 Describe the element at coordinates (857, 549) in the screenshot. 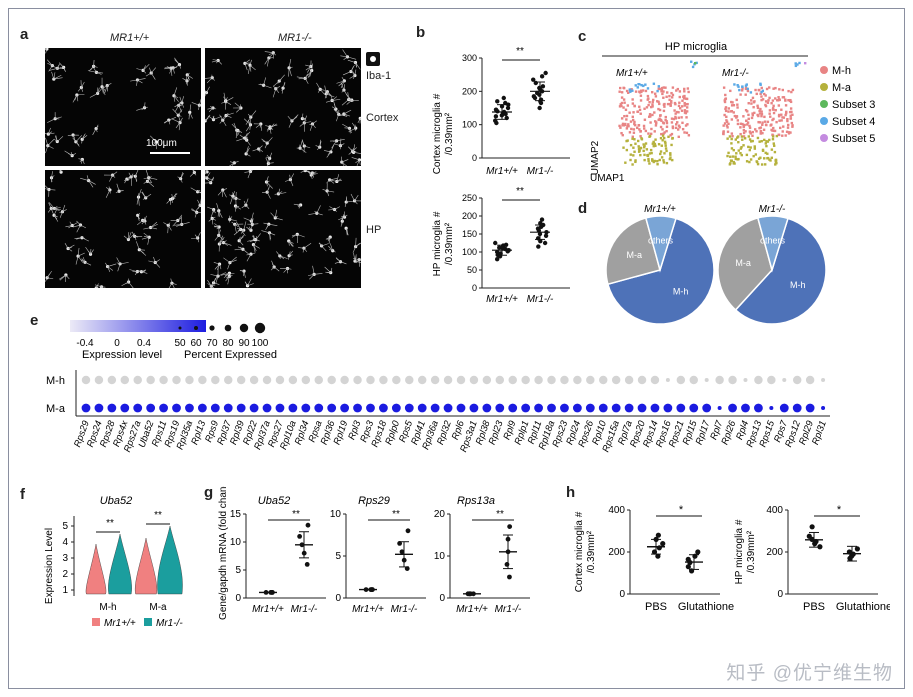

I see `h-point` at that location.